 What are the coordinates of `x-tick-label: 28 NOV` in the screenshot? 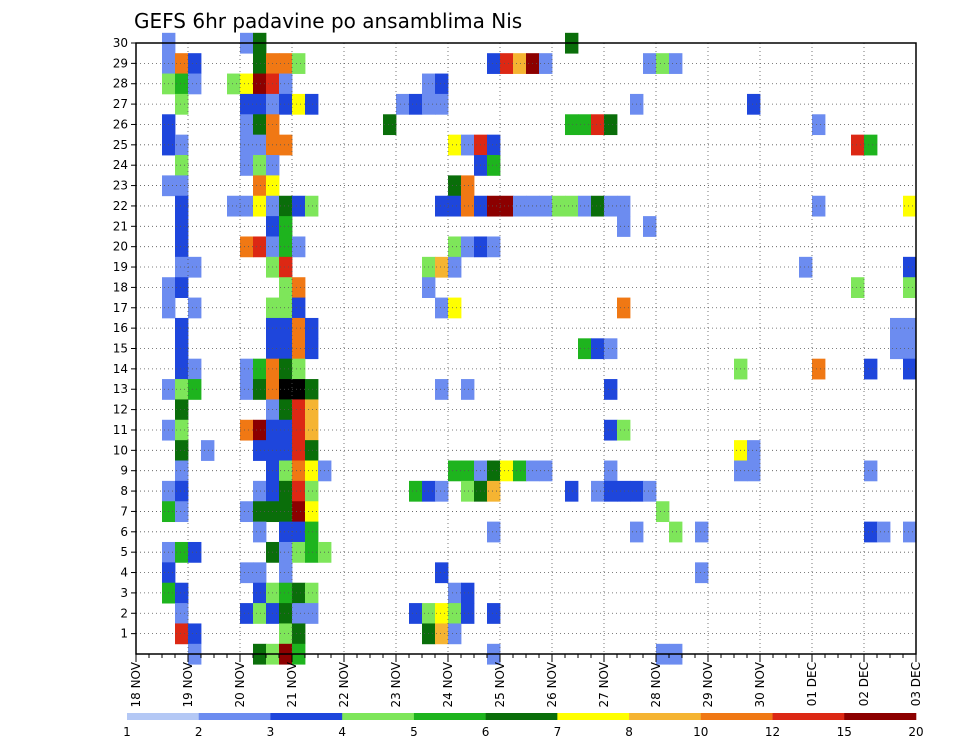 It's located at (656, 684).